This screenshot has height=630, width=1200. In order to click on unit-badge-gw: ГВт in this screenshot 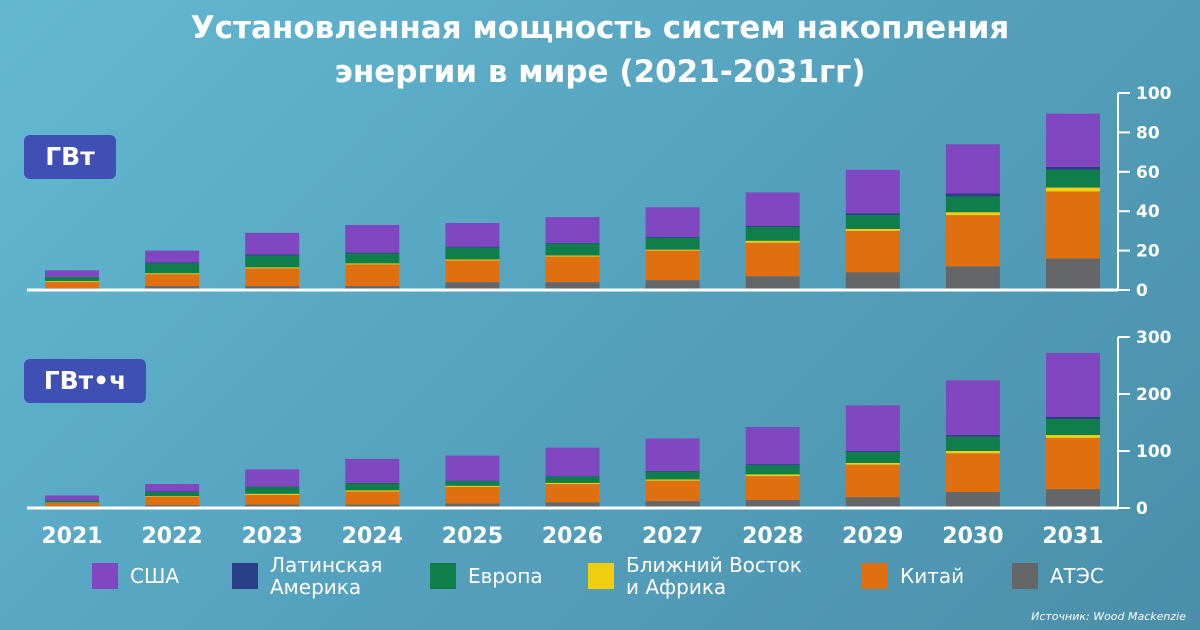, I will do `click(70, 157)`.